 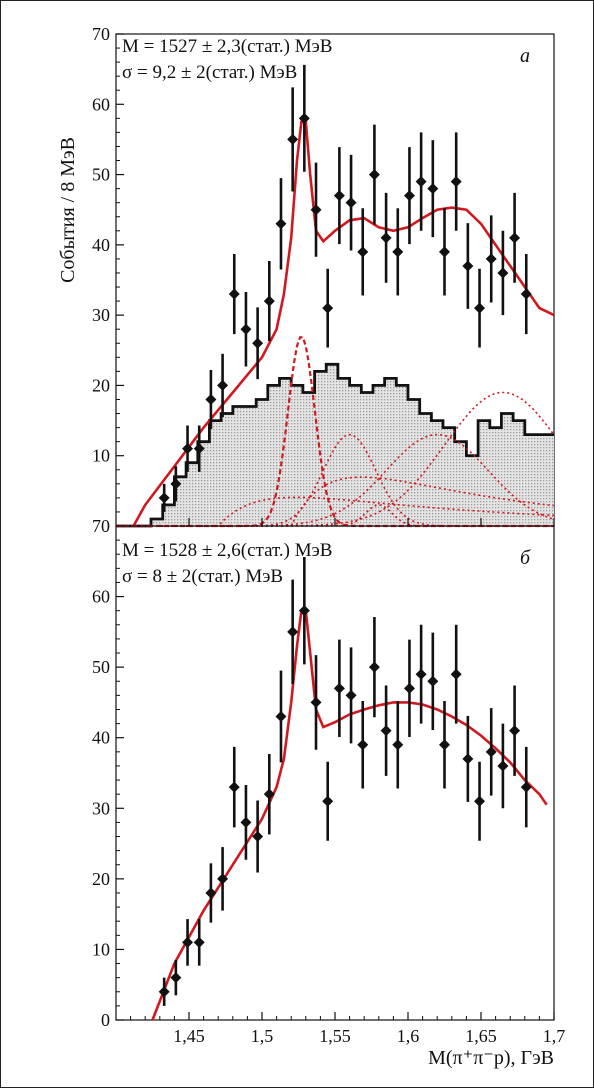 What do you see at coordinates (481, 1036) in the screenshot?
I see `x-tick-label: 1,65` at bounding box center [481, 1036].